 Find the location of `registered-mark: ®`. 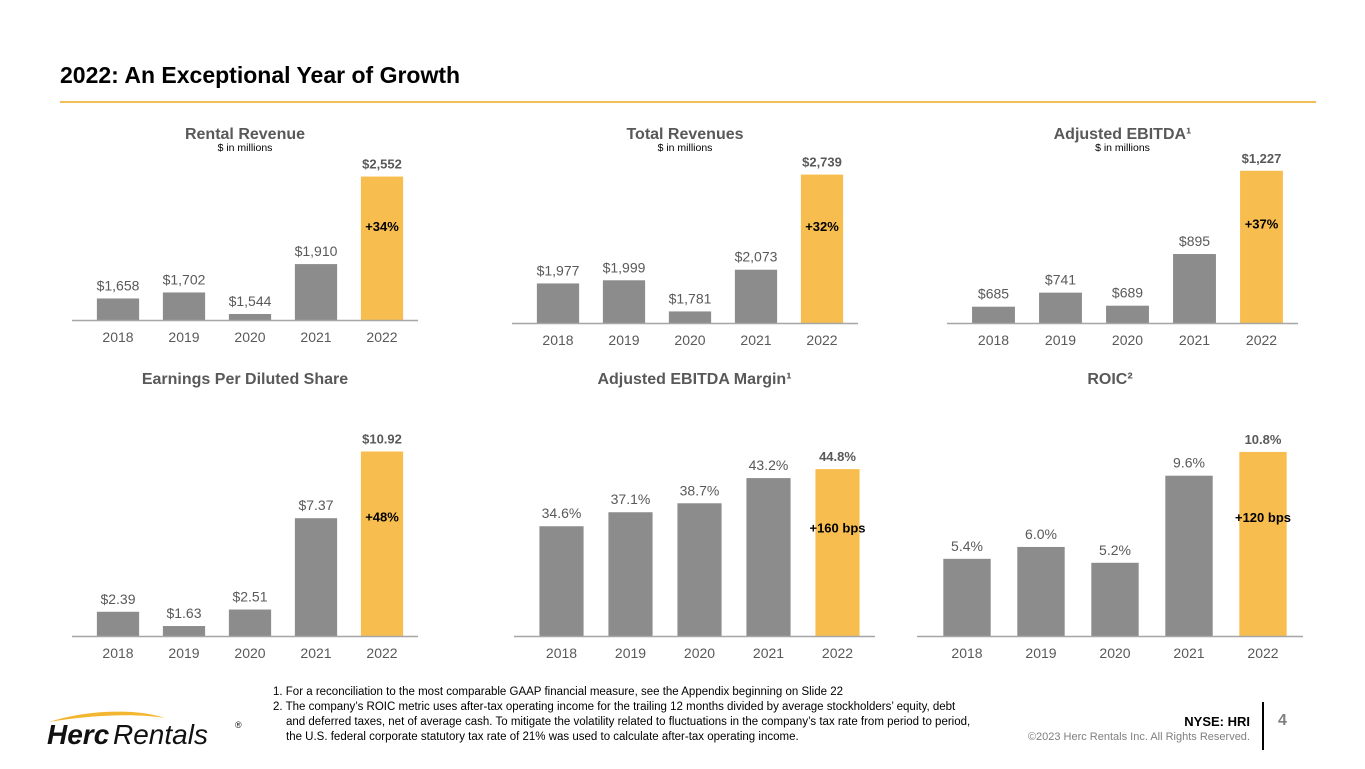

registered-mark: ® is located at coordinates (238, 725).